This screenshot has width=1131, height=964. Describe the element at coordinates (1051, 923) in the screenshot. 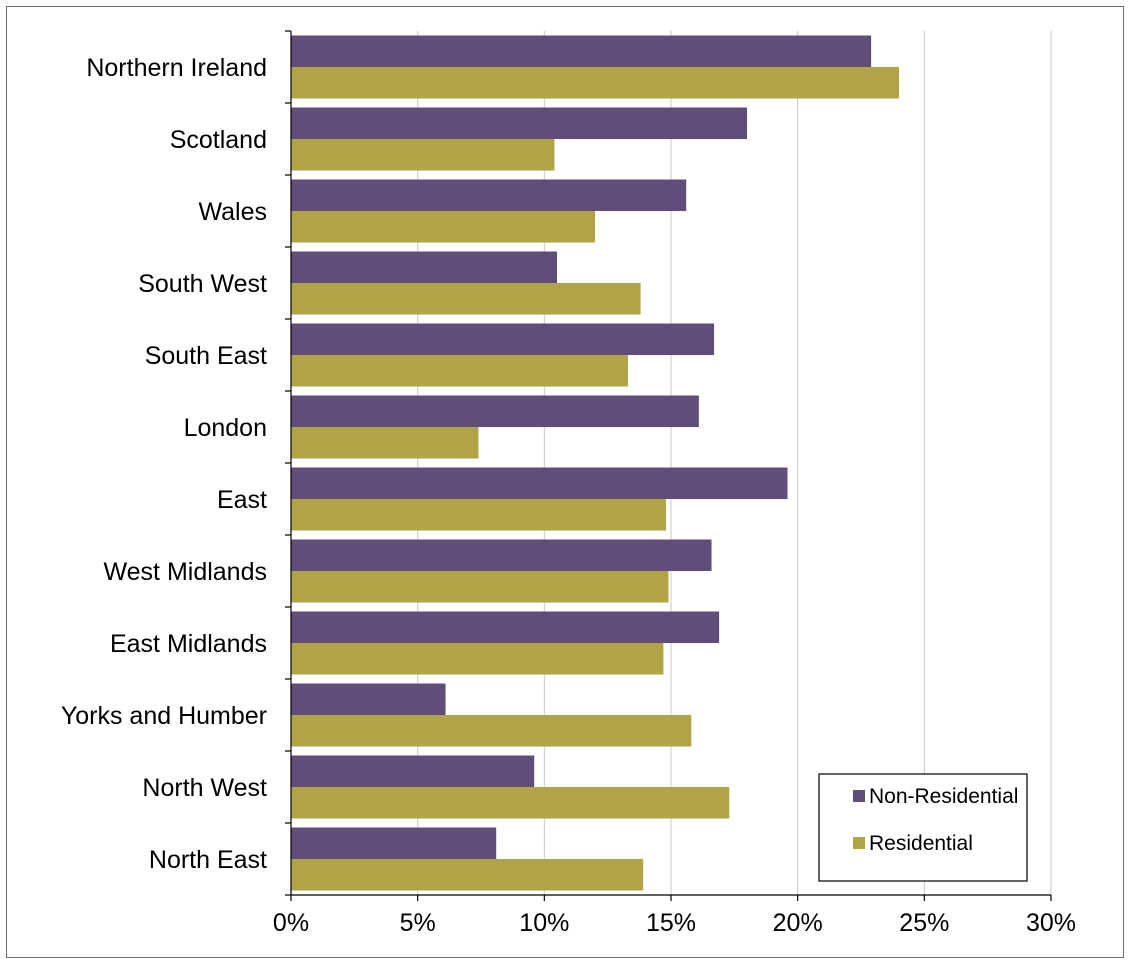

I see `x-tick-label-6: 30%` at that location.